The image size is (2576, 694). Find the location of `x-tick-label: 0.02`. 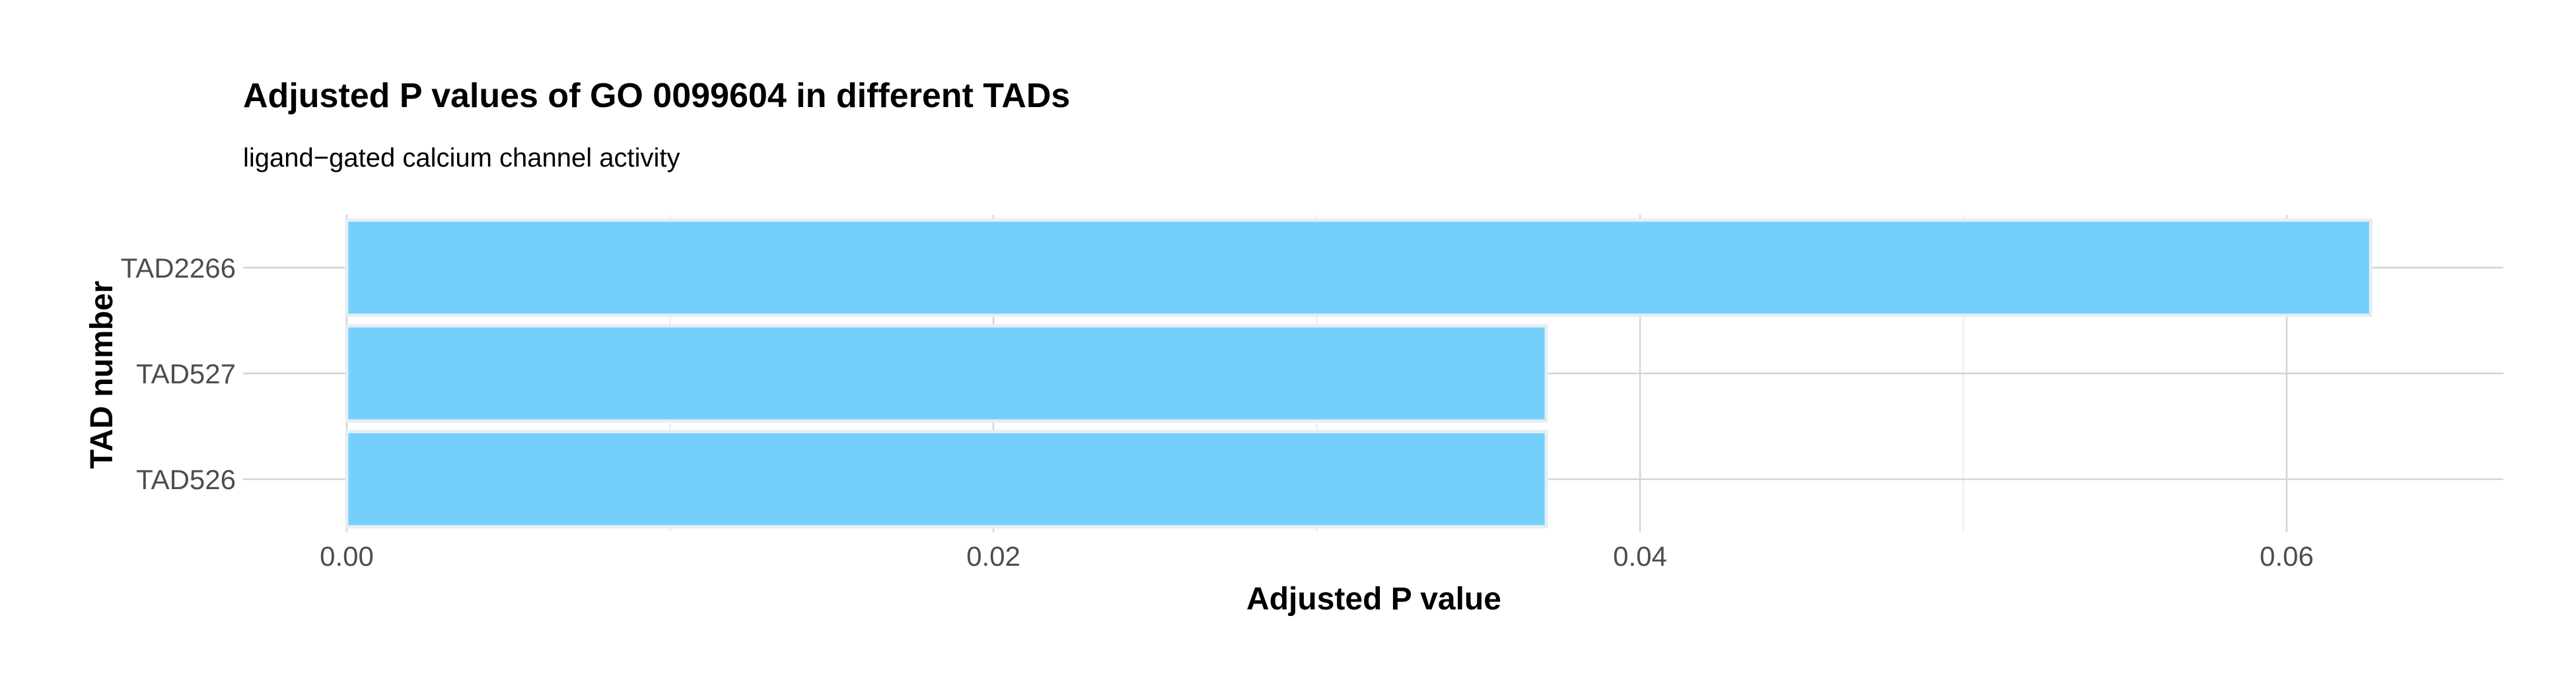

x-tick-label: 0.02 is located at coordinates (993, 556).